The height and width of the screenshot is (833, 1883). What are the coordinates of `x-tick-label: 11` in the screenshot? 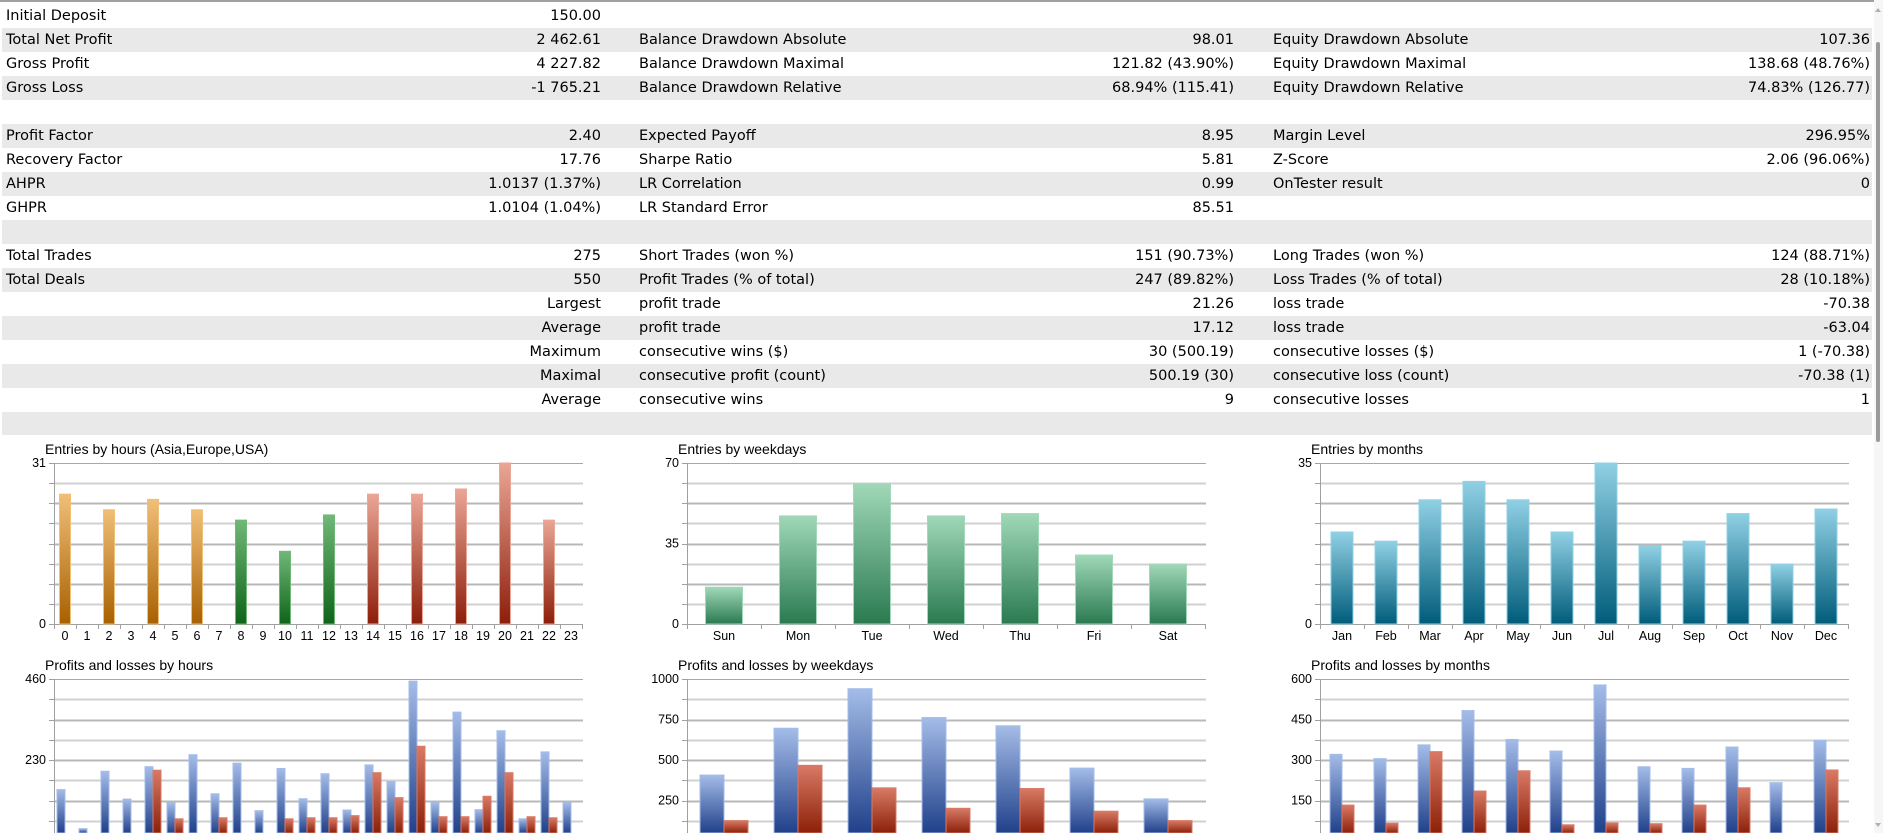 It's located at (307, 636).